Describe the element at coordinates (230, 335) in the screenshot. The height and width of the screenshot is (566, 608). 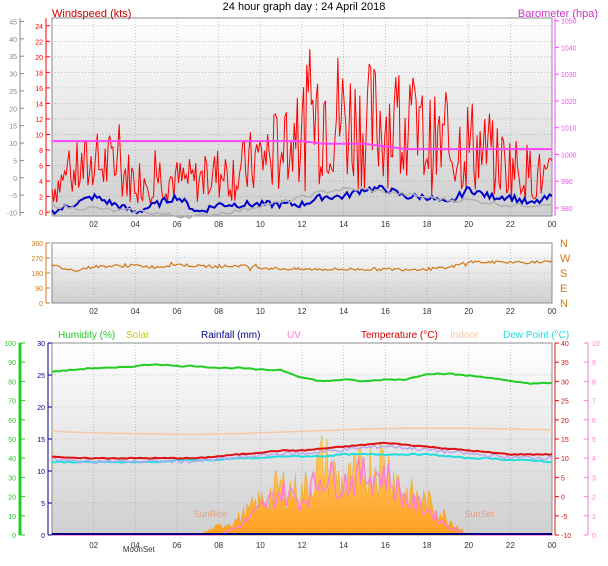
I see `climate-legend-label: Rainfall (mm)` at that location.